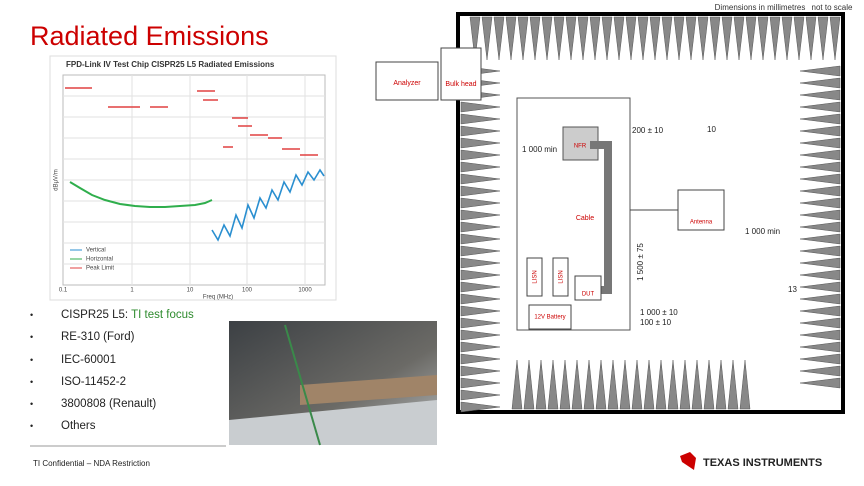 The image size is (864, 486). What do you see at coordinates (688, 461) in the screenshot?
I see `logo-mark` at bounding box center [688, 461].